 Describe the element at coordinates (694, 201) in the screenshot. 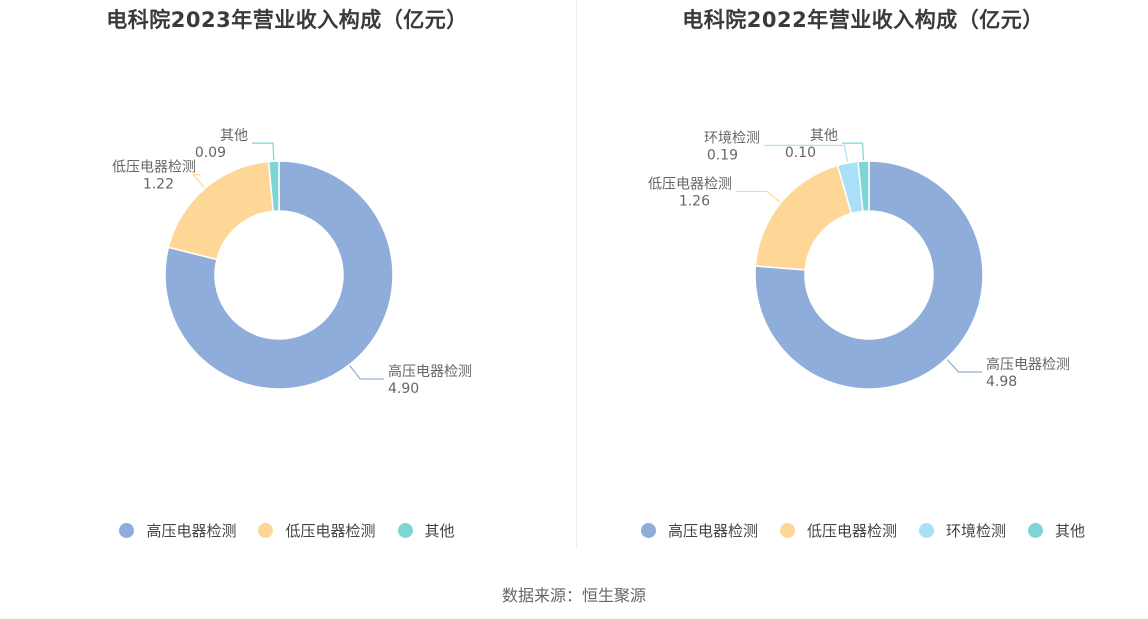

I see `slice-label-value: 1.26` at that location.